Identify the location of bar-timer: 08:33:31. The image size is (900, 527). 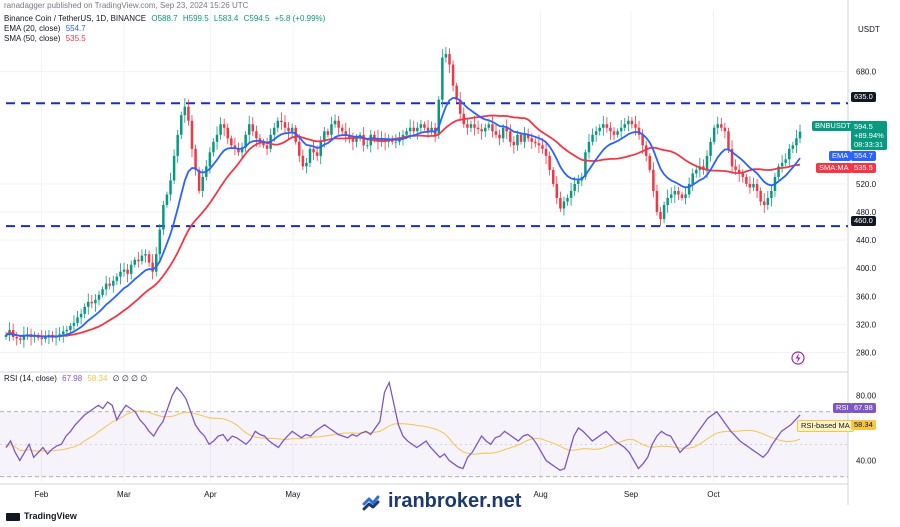
(869, 144).